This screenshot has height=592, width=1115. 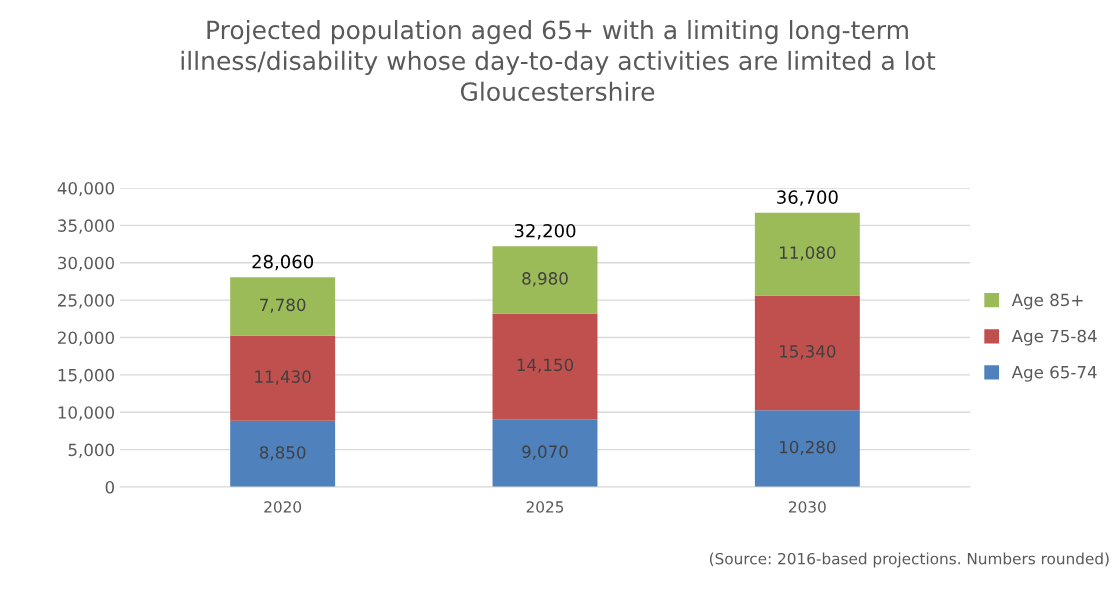 What do you see at coordinates (110, 487) in the screenshot?
I see `y-tick-label: 0` at bounding box center [110, 487].